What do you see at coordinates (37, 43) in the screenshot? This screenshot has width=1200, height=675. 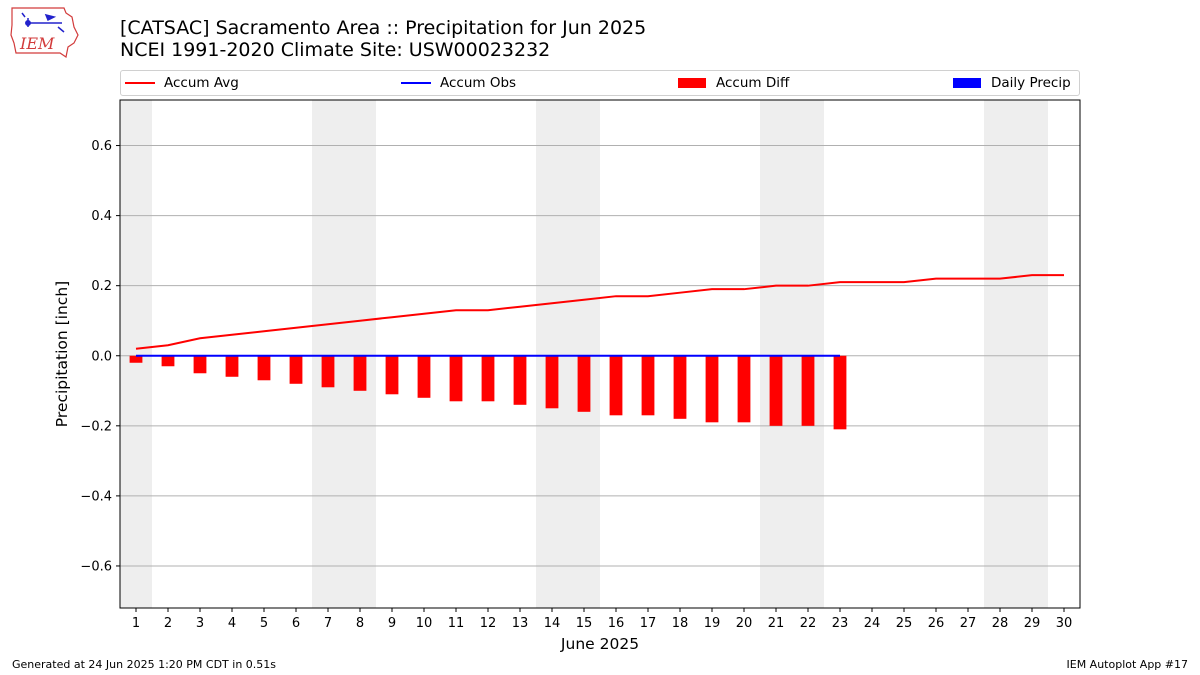 I see `logo-text: IEM` at bounding box center [37, 43].